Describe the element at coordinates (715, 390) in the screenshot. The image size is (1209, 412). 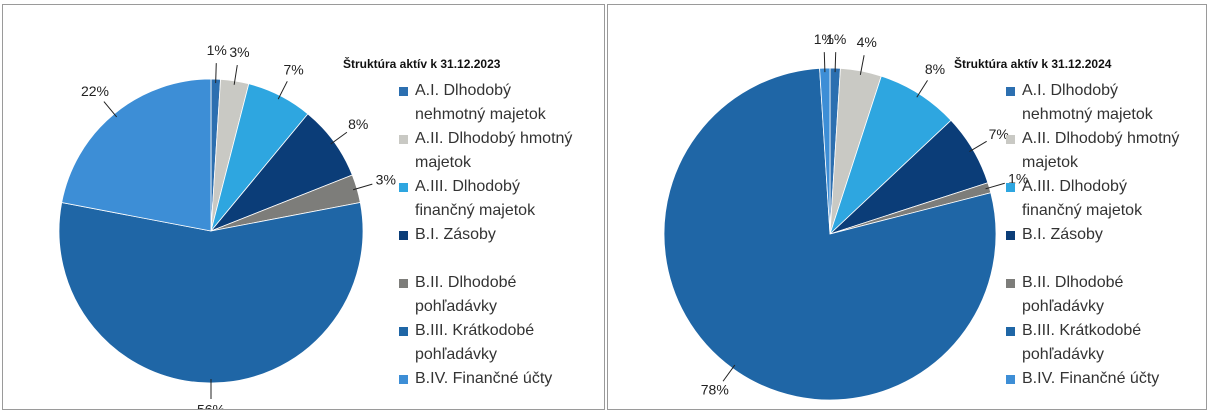
I see `data-label: 78%` at that location.